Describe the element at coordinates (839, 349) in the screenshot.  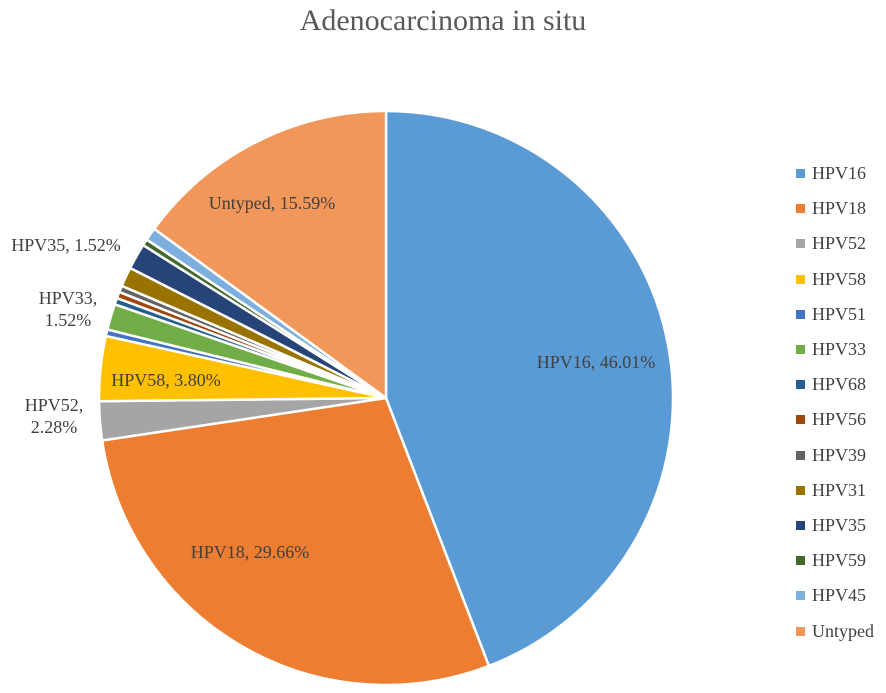
I see `legend-label: HPV33` at that location.